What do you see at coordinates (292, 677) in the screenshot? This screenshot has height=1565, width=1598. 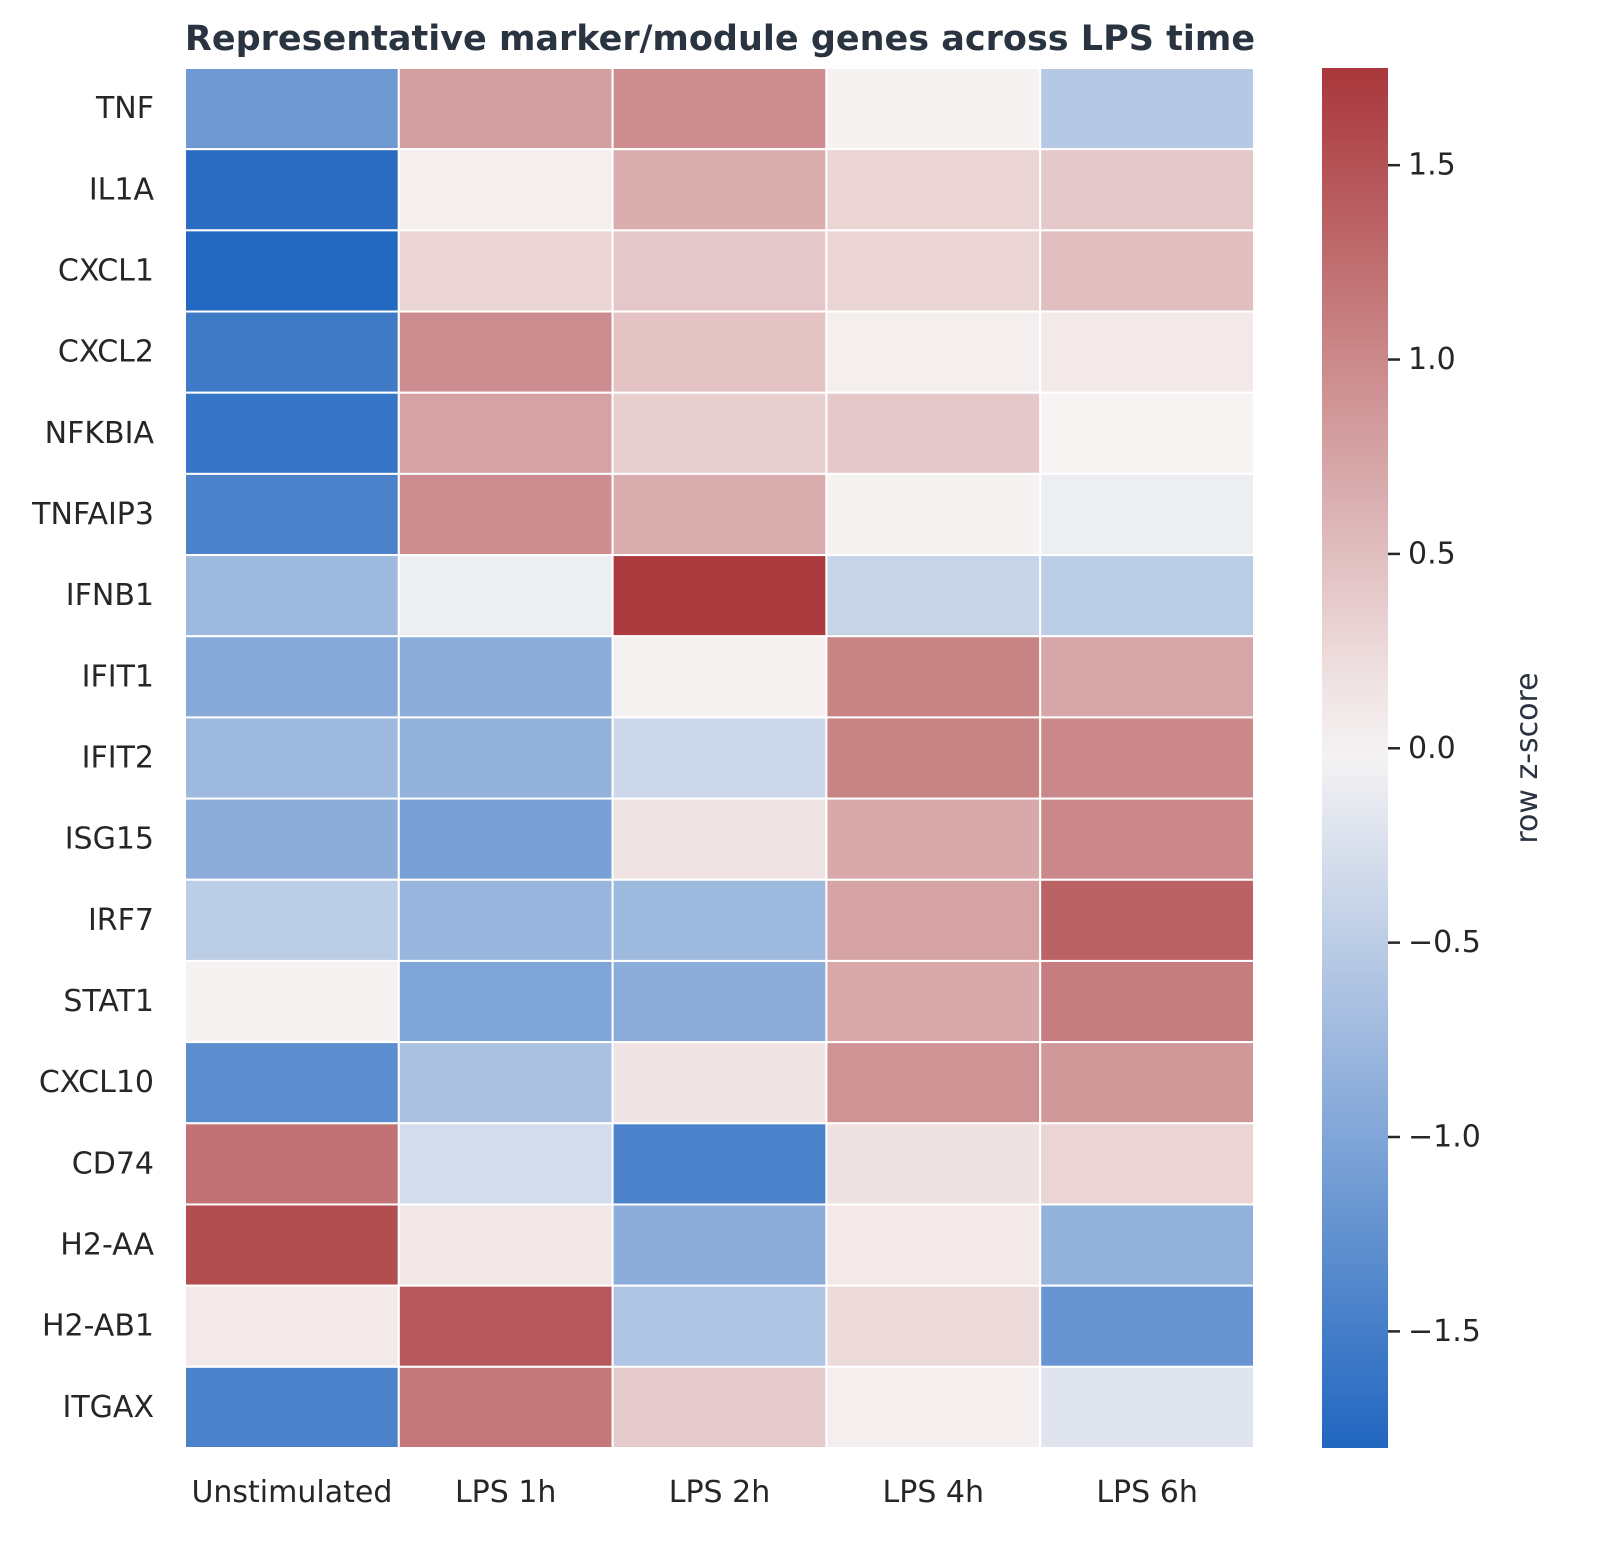 I see `heatmap-cell-ifit1-unstimulated` at bounding box center [292, 677].